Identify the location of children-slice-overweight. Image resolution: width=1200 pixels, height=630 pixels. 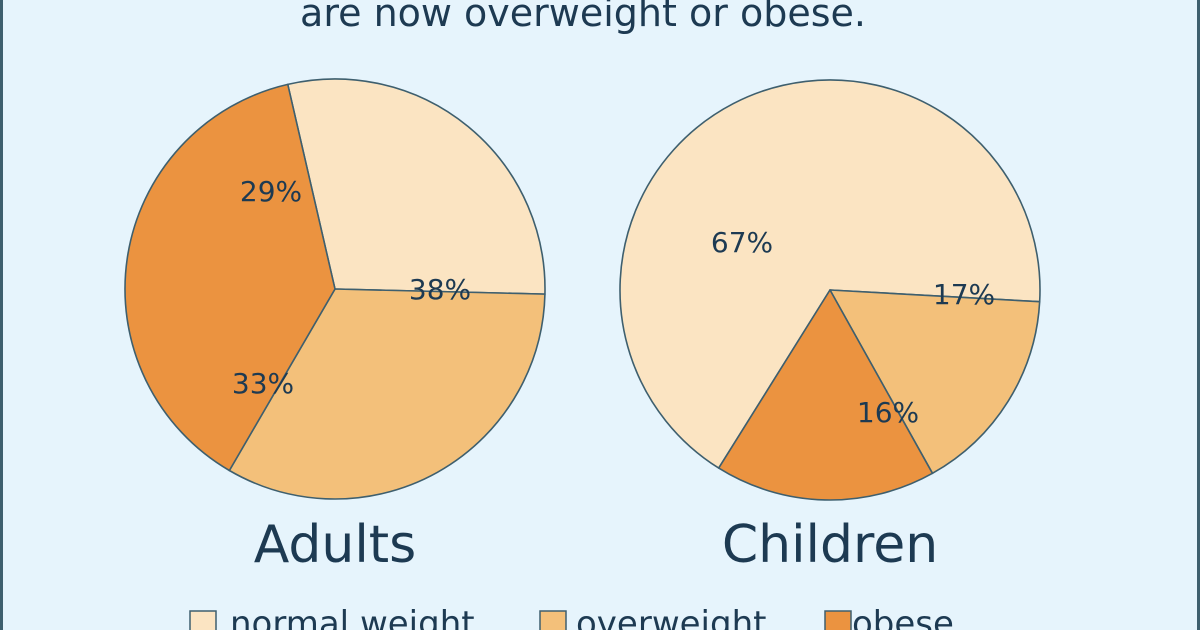
(935, 382).